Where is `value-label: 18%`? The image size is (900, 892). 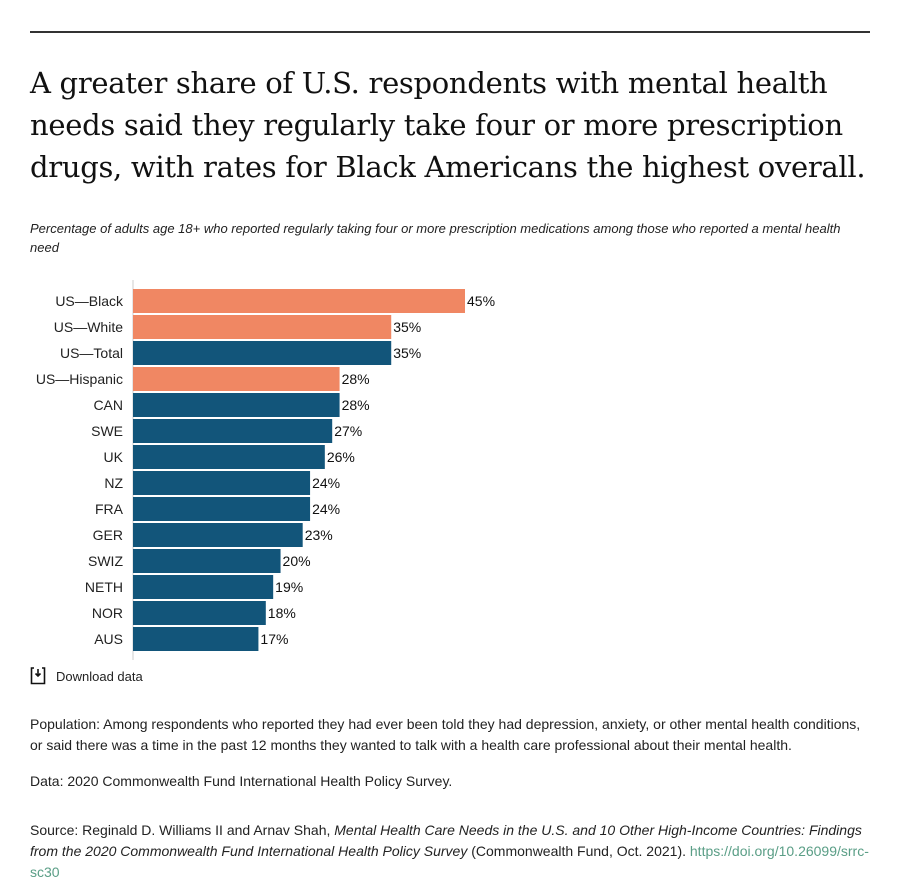 value-label: 18% is located at coordinates (282, 613).